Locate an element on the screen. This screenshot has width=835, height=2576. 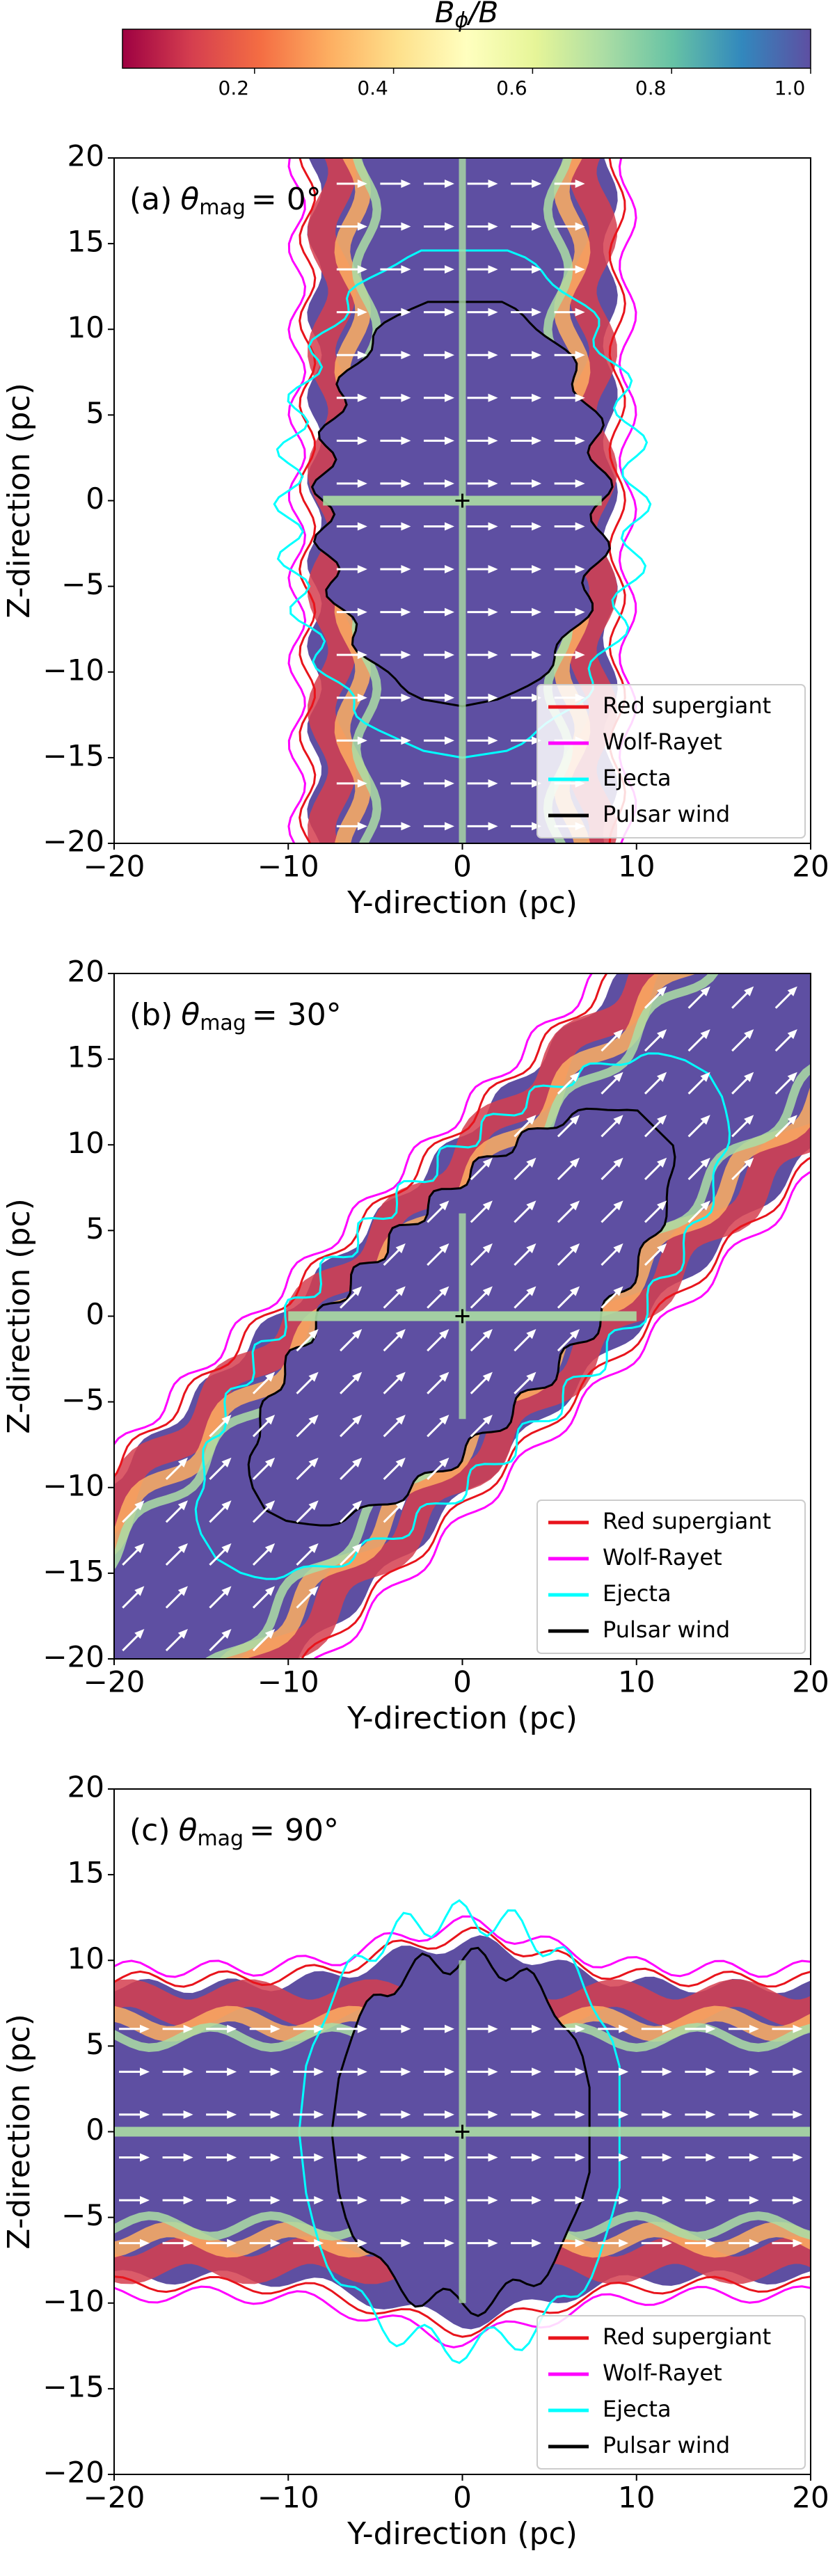
y-tick-label: 5 is located at coordinates (95, 413).